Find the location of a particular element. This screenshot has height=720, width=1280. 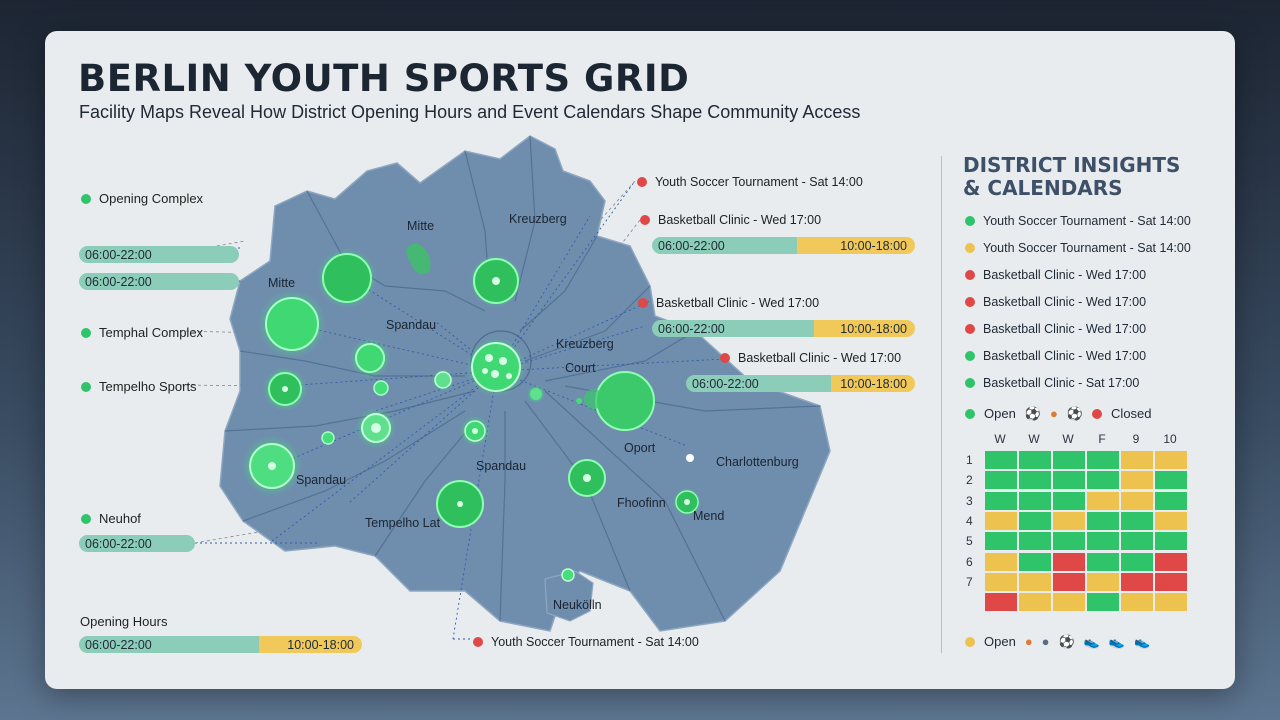

callout-3: Basketball Clinic - Wed 17:00 is located at coordinates (728, 303).